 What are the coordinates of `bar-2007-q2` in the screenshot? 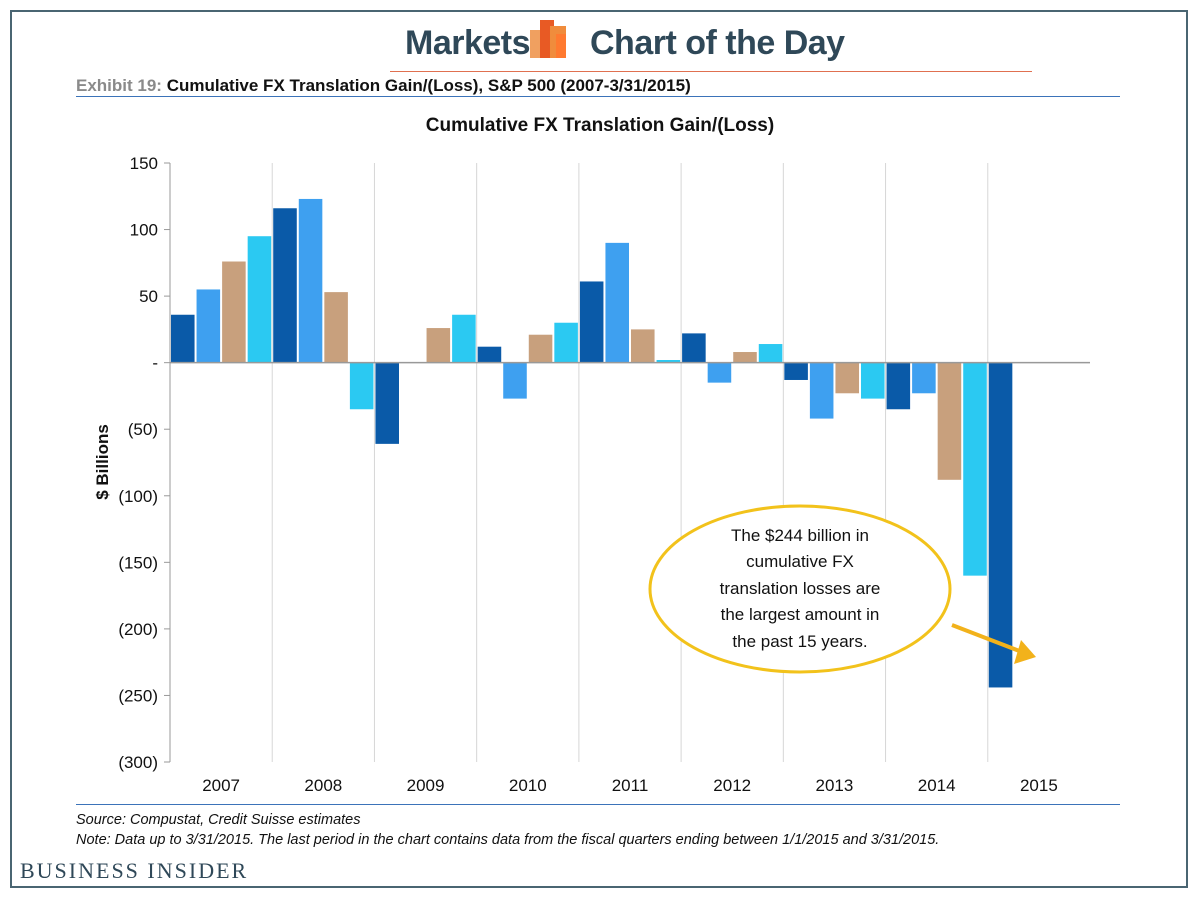 It's located at (208, 326).